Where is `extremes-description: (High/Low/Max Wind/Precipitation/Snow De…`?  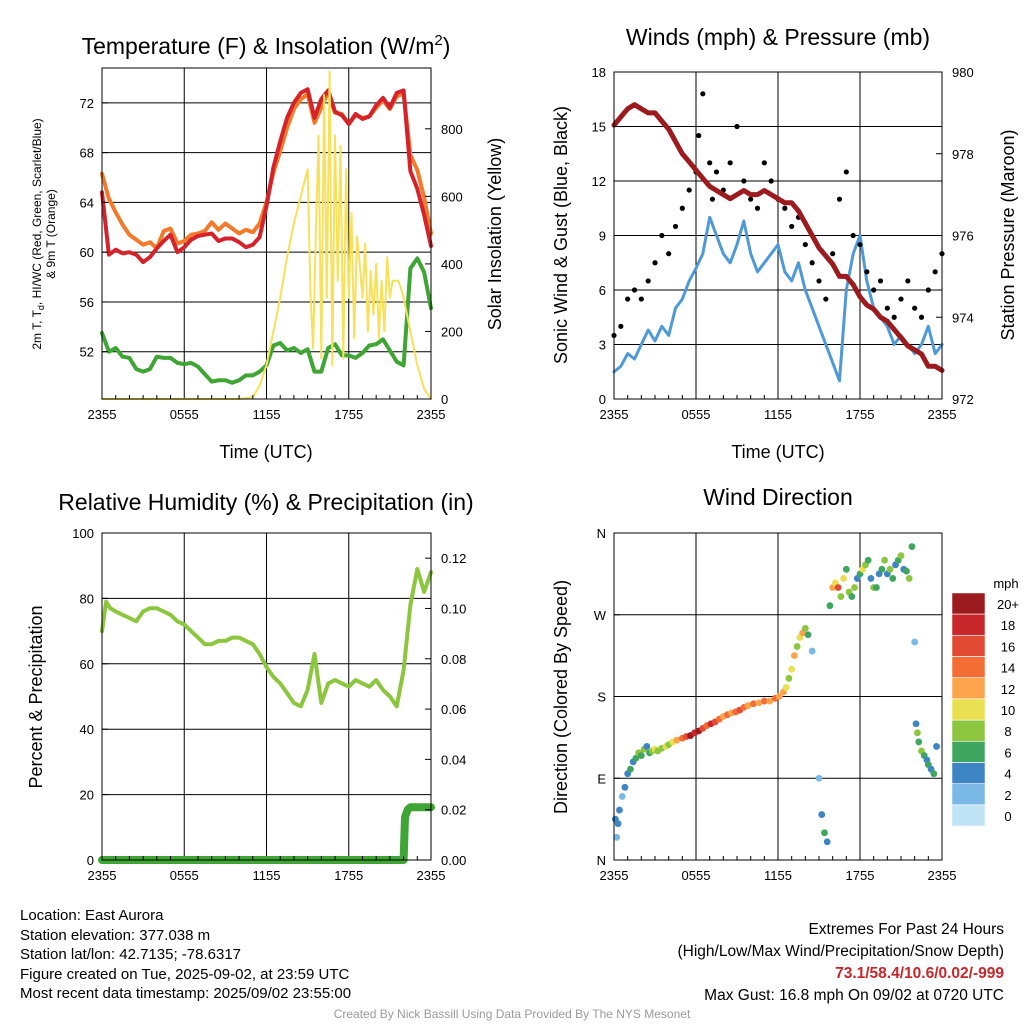 extremes-description: (High/Low/Max Wind/Precipitation/Snow De… is located at coordinates (841, 951).